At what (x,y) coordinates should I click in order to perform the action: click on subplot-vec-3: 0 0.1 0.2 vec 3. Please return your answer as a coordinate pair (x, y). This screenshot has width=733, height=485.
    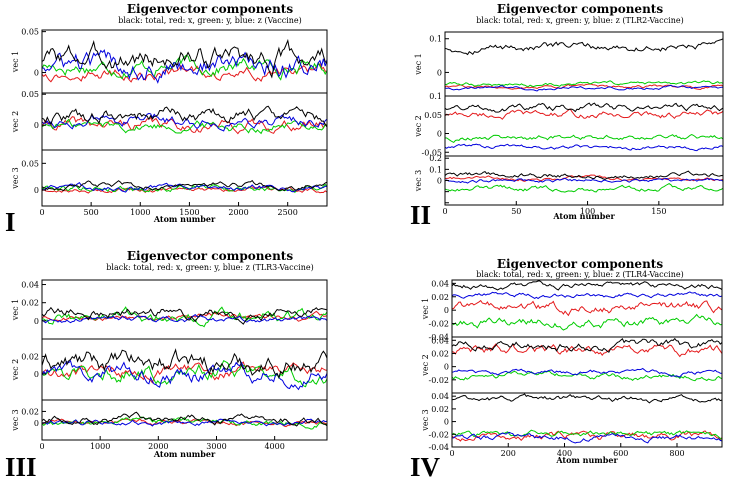
    Looking at the image, I should click on (569, 180).